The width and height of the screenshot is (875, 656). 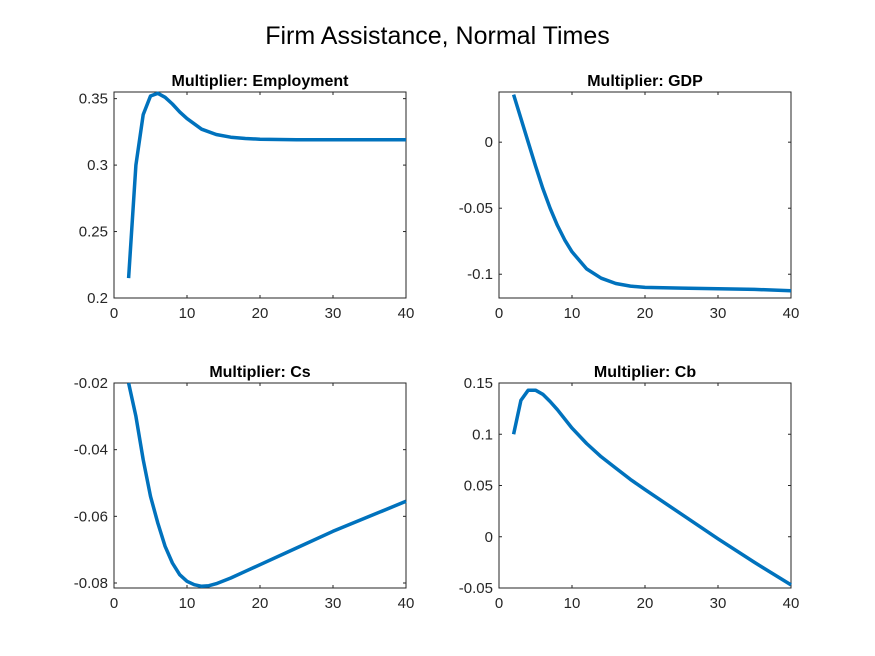 What do you see at coordinates (97, 298) in the screenshot?
I see `y-tick-label: 0.2` at bounding box center [97, 298].